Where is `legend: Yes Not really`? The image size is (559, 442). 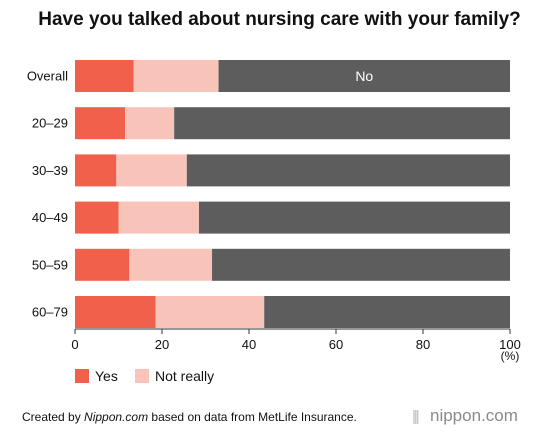
legend: Yes Not really is located at coordinates (144, 376).